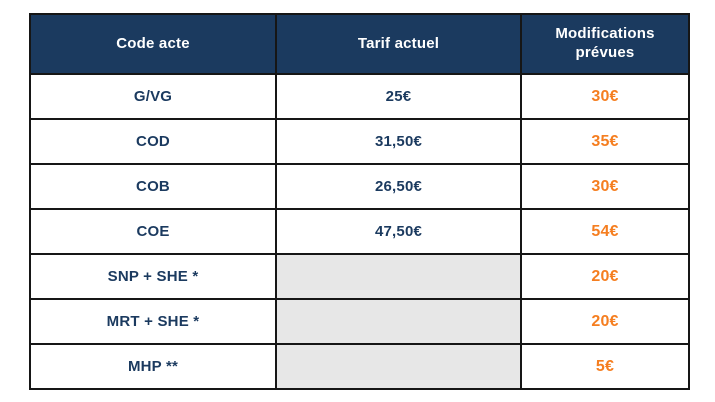  I want to click on table-row: MRT + SHE * 20€, so click(359, 321).